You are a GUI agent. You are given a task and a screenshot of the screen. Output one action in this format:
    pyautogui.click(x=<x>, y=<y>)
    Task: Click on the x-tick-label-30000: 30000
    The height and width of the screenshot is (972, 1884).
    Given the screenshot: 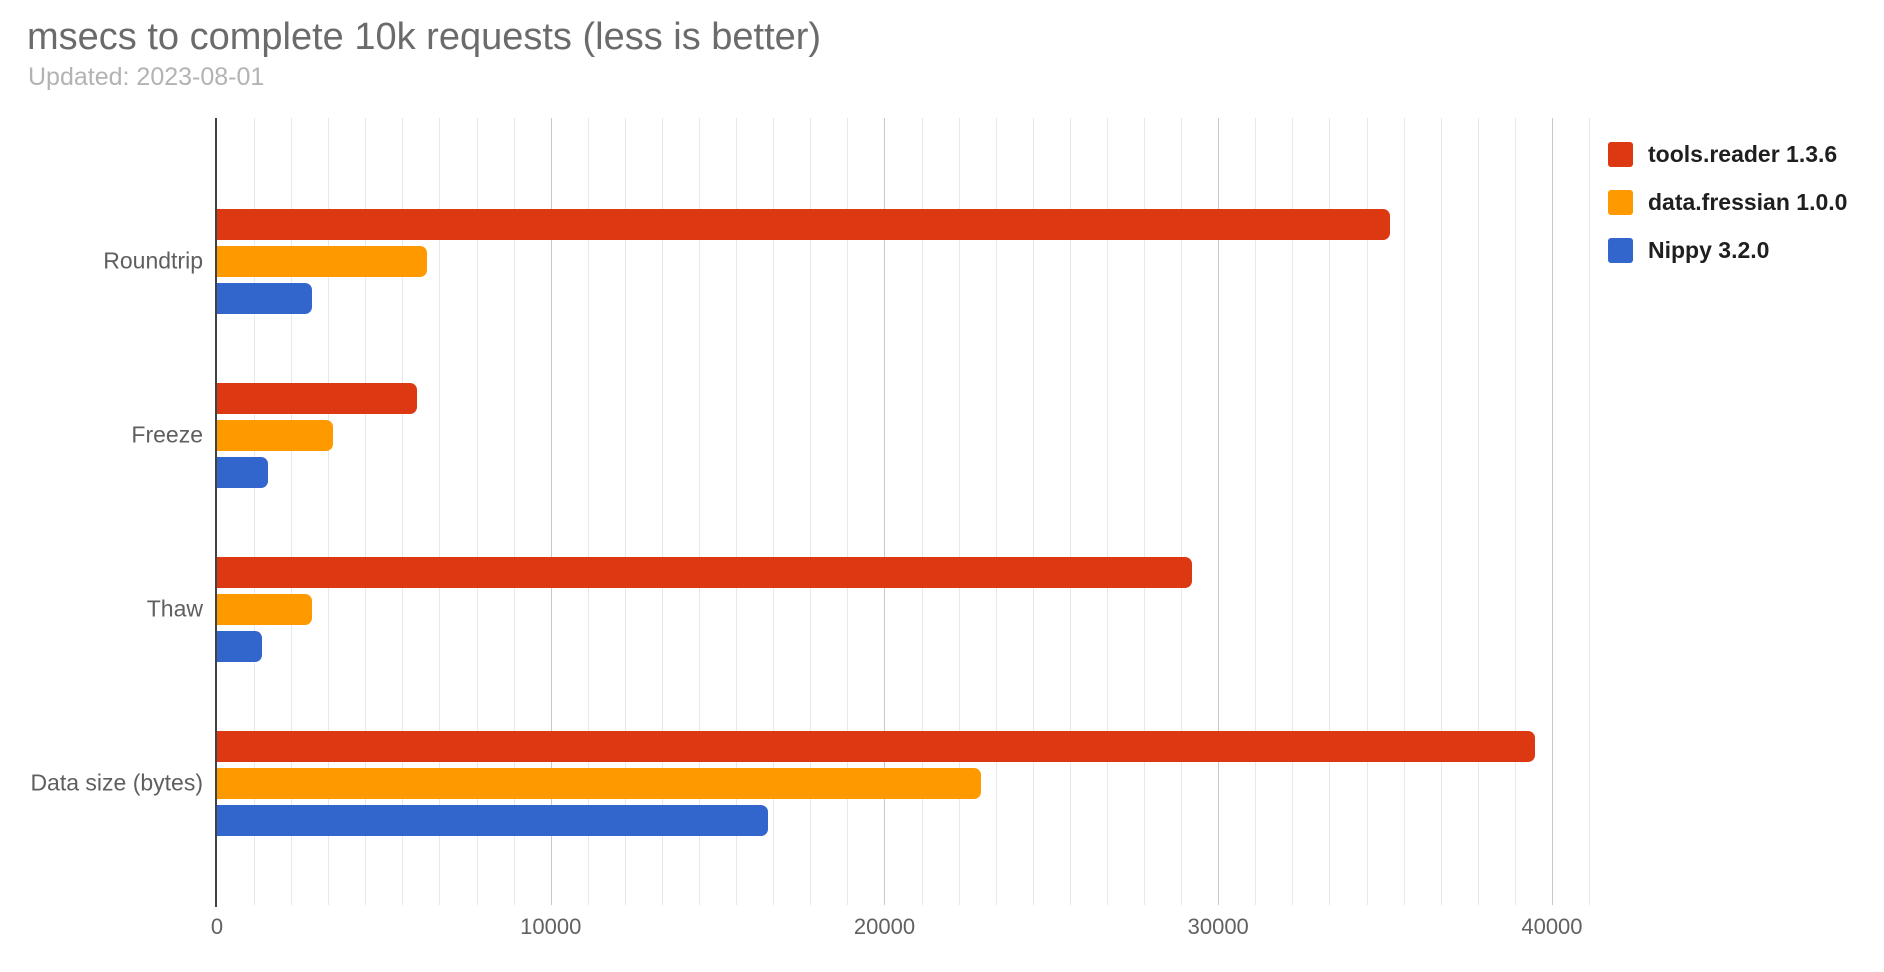 What is the action you would take?
    pyautogui.click(x=1218, y=926)
    